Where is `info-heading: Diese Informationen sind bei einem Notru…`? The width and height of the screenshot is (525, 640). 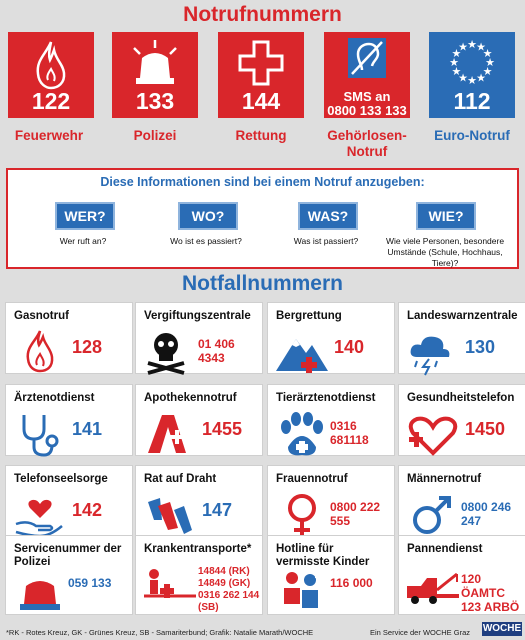
info-heading: Diese Informationen sind bei einem Notru… is located at coordinates (262, 182).